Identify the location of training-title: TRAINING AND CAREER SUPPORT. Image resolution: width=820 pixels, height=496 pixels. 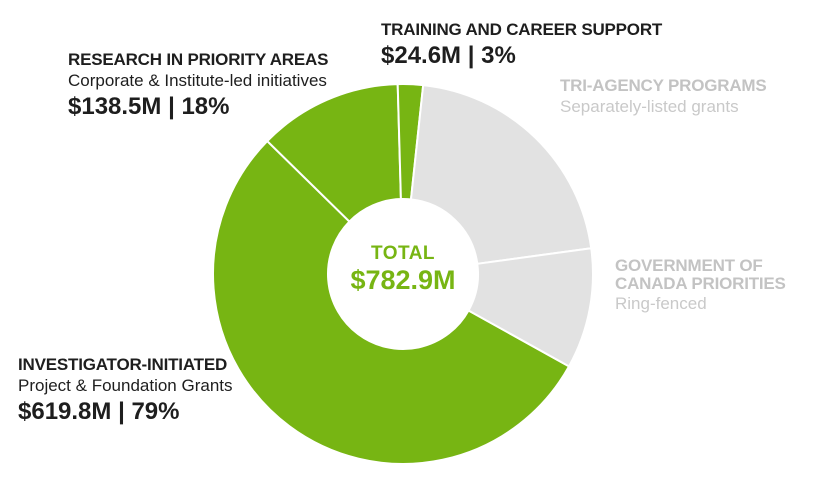
(522, 29).